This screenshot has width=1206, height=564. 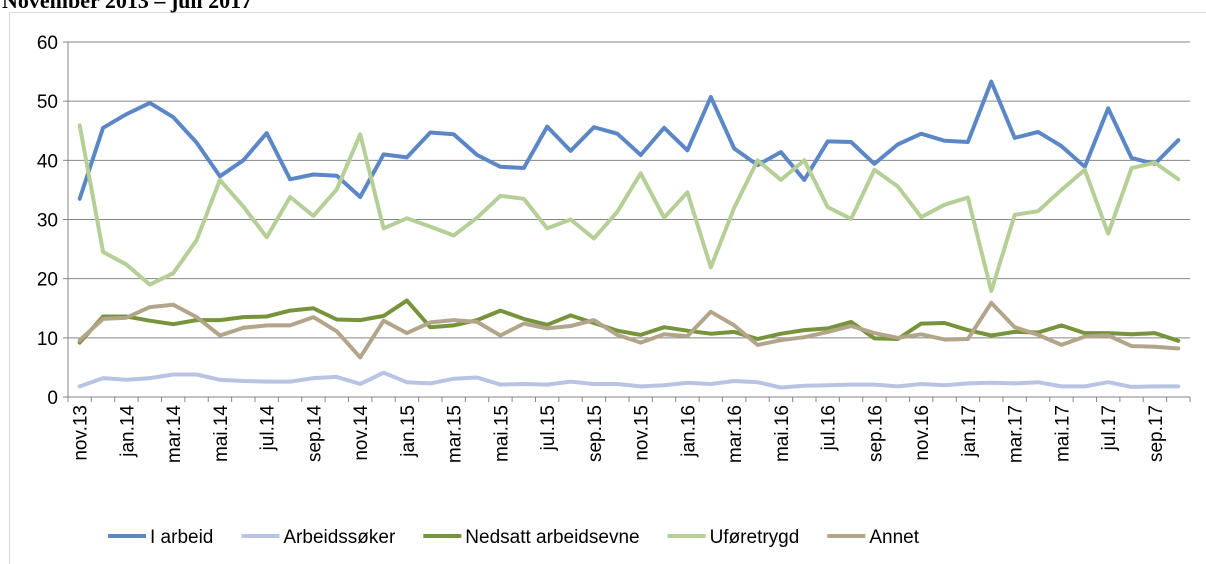 I want to click on x-tick-label: jan.16, so click(x=688, y=431).